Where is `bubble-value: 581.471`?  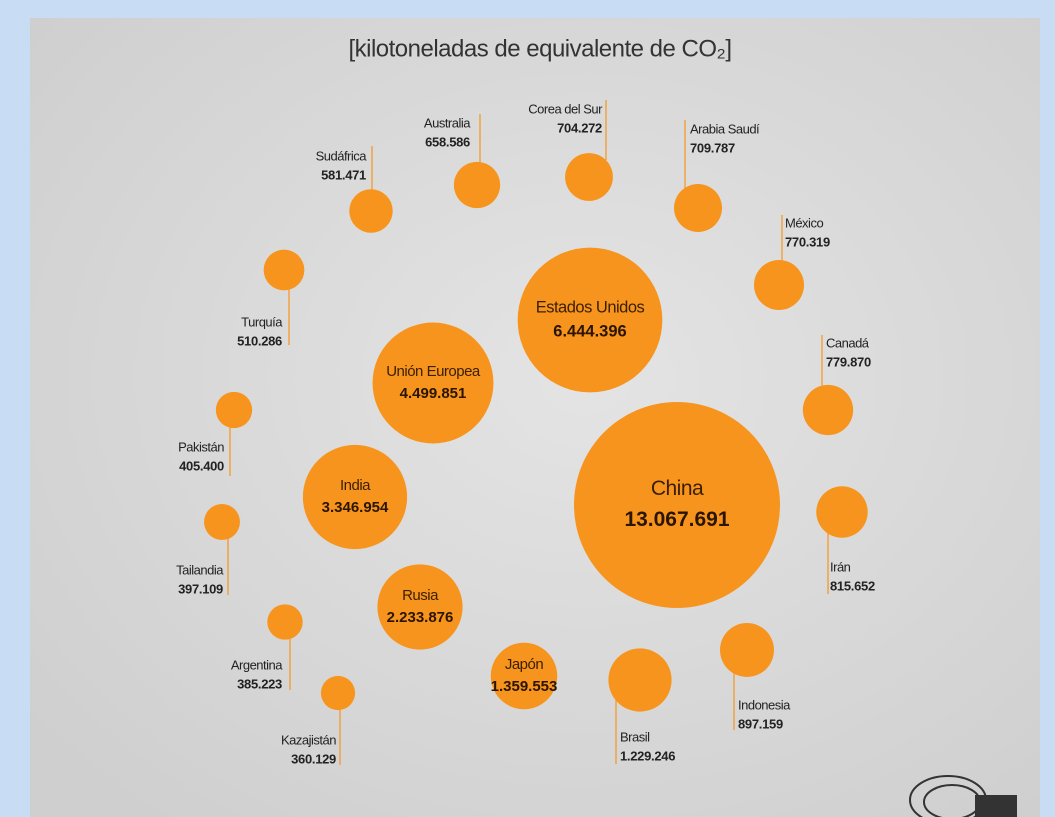 bubble-value: 581.471 is located at coordinates (343, 174).